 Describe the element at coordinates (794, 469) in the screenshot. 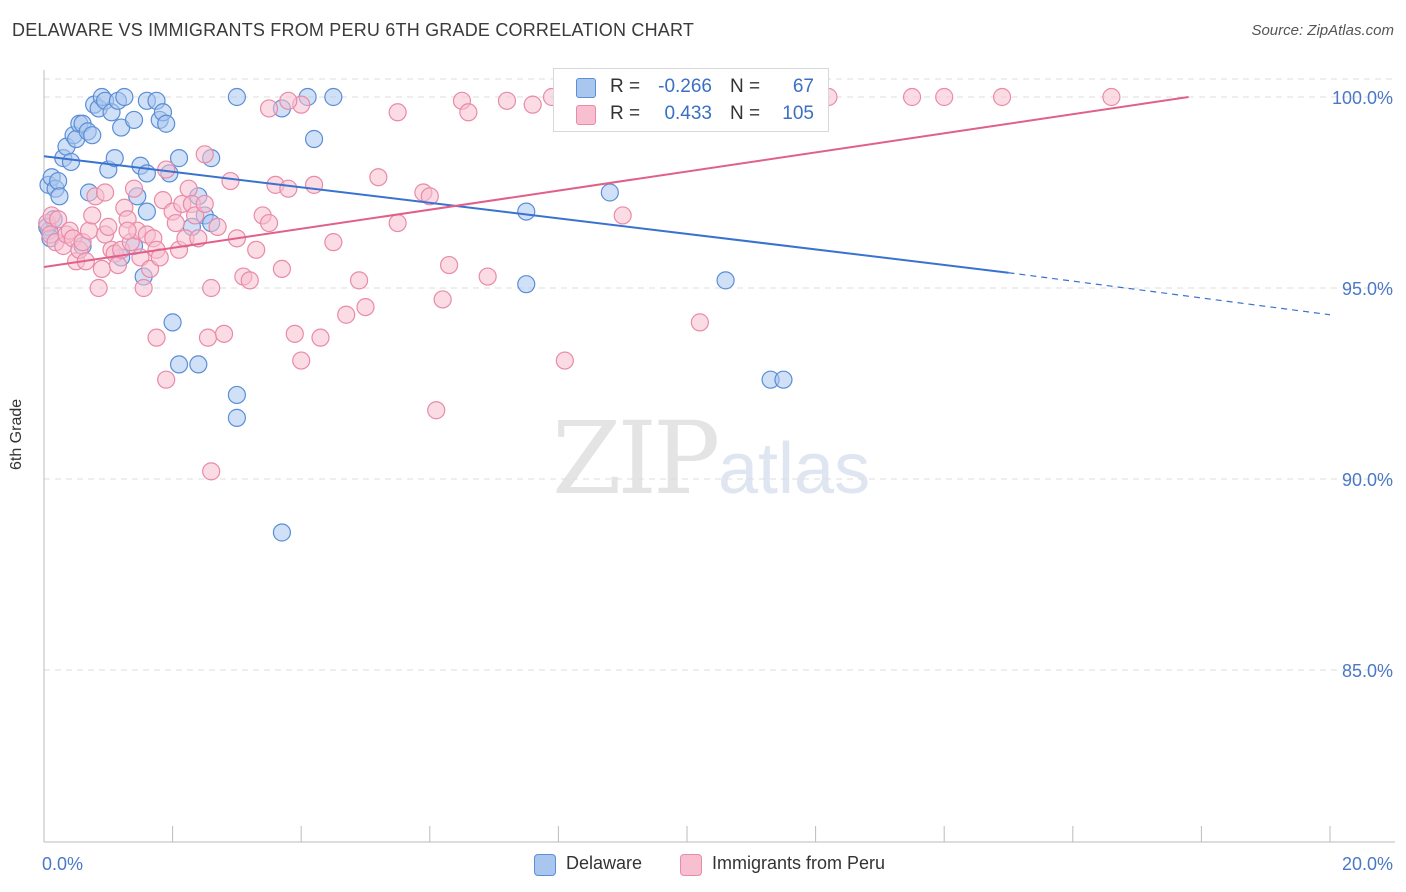

I see `watermark-atlas: atlas` at that location.